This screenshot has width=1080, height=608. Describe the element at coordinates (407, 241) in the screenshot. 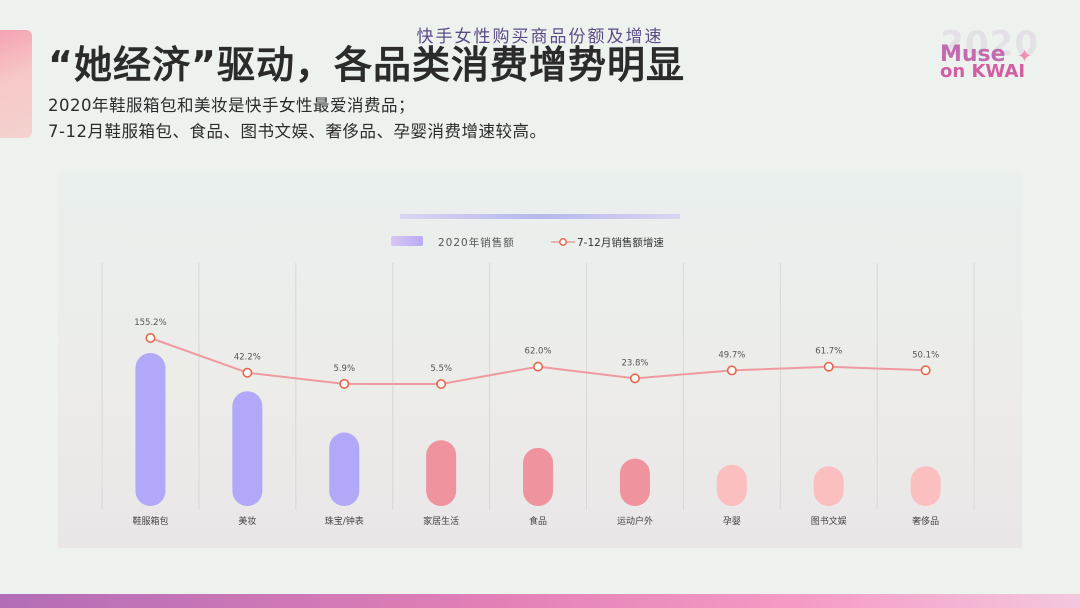

I see `legend-bar-swatch` at that location.